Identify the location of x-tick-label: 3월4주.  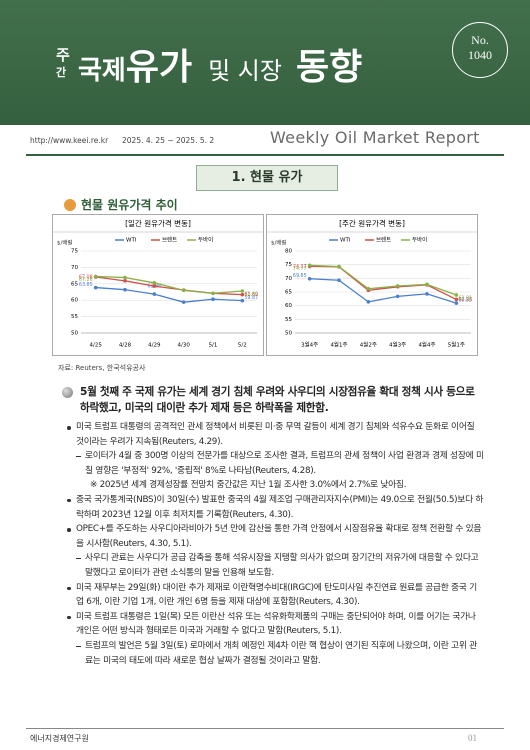
(309, 345).